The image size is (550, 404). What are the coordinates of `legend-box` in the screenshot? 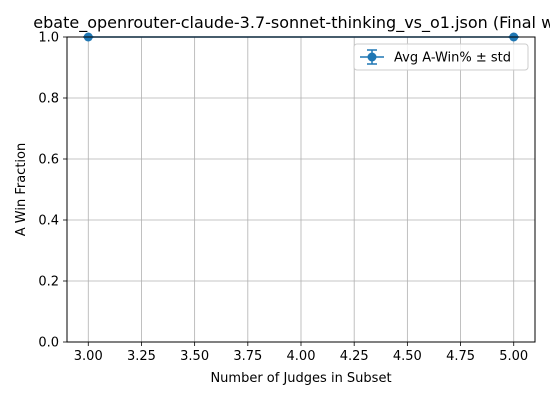 It's located at (441, 57).